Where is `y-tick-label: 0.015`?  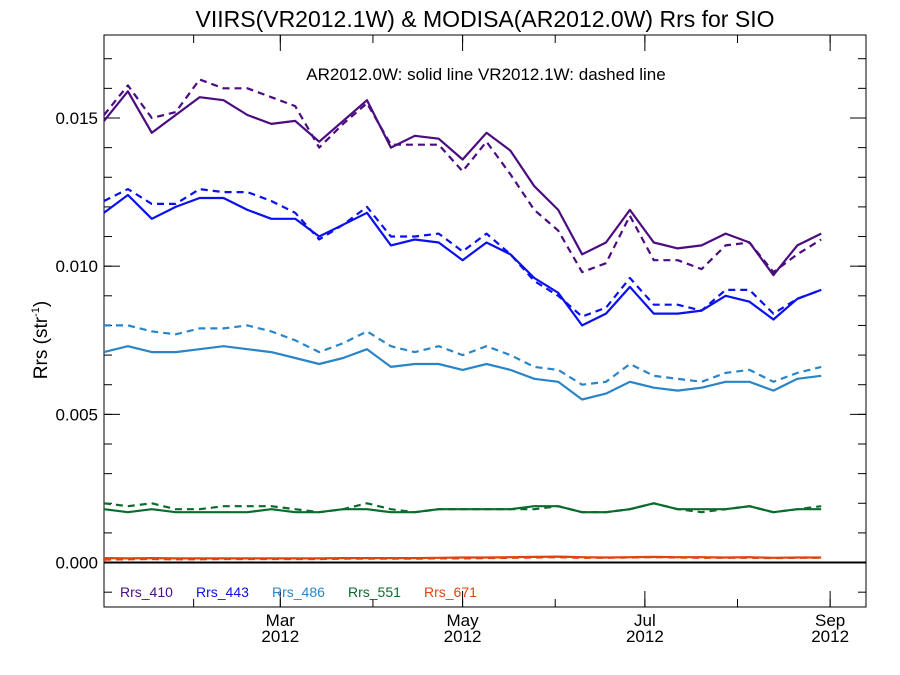
y-tick-label: 0.015 is located at coordinates (76, 118).